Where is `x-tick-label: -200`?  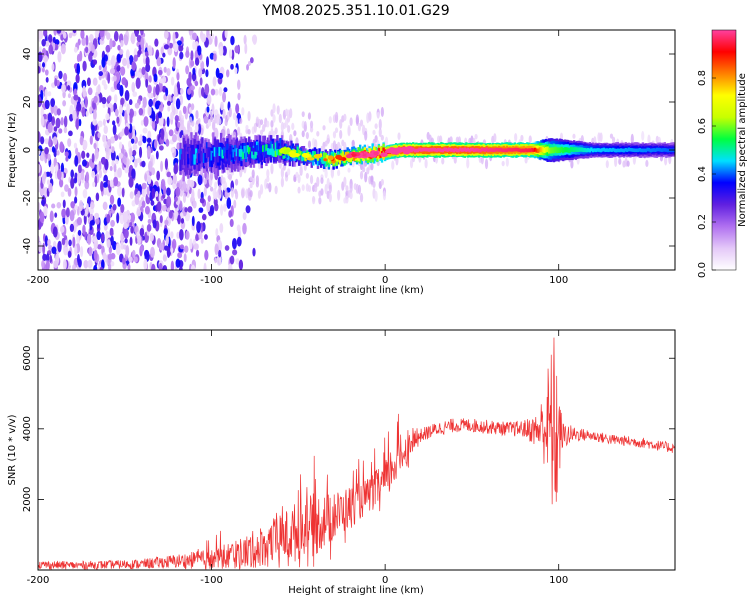 x-tick-label: -200 is located at coordinates (38, 280).